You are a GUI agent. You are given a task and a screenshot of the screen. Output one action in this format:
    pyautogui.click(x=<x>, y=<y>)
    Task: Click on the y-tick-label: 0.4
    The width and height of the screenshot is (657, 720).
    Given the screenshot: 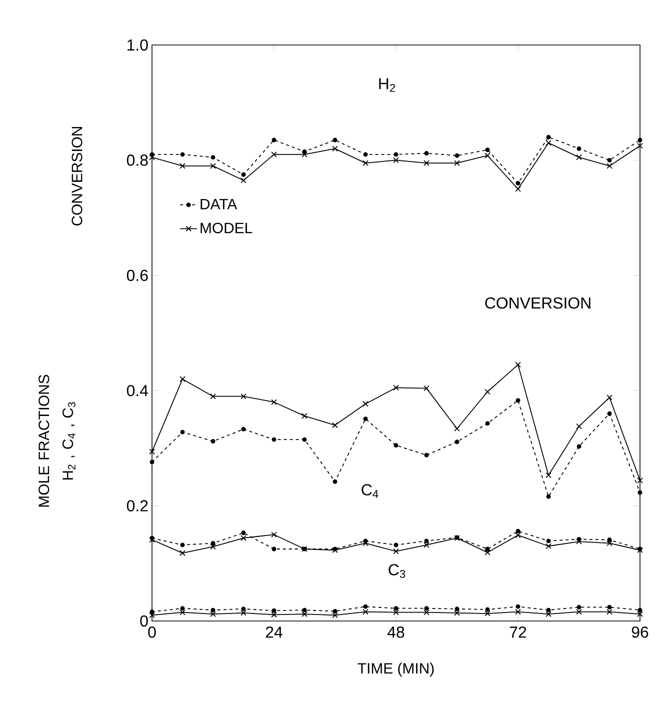 What is the action you would take?
    pyautogui.click(x=137, y=390)
    